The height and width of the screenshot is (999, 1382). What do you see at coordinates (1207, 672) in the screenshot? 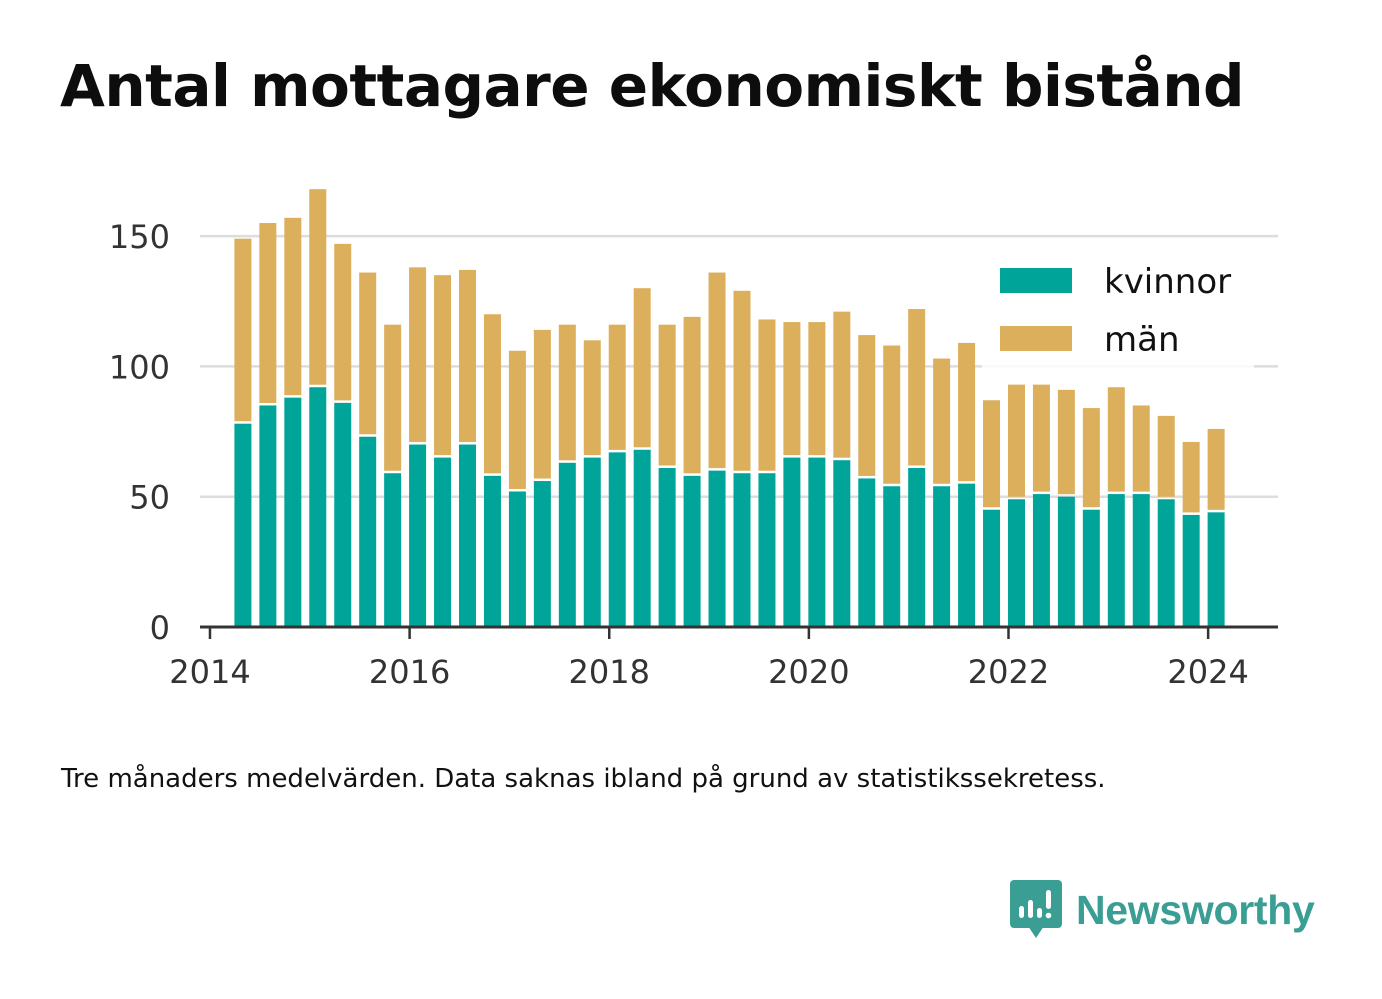
I see `x-tick-label: 2024` at bounding box center [1207, 672].